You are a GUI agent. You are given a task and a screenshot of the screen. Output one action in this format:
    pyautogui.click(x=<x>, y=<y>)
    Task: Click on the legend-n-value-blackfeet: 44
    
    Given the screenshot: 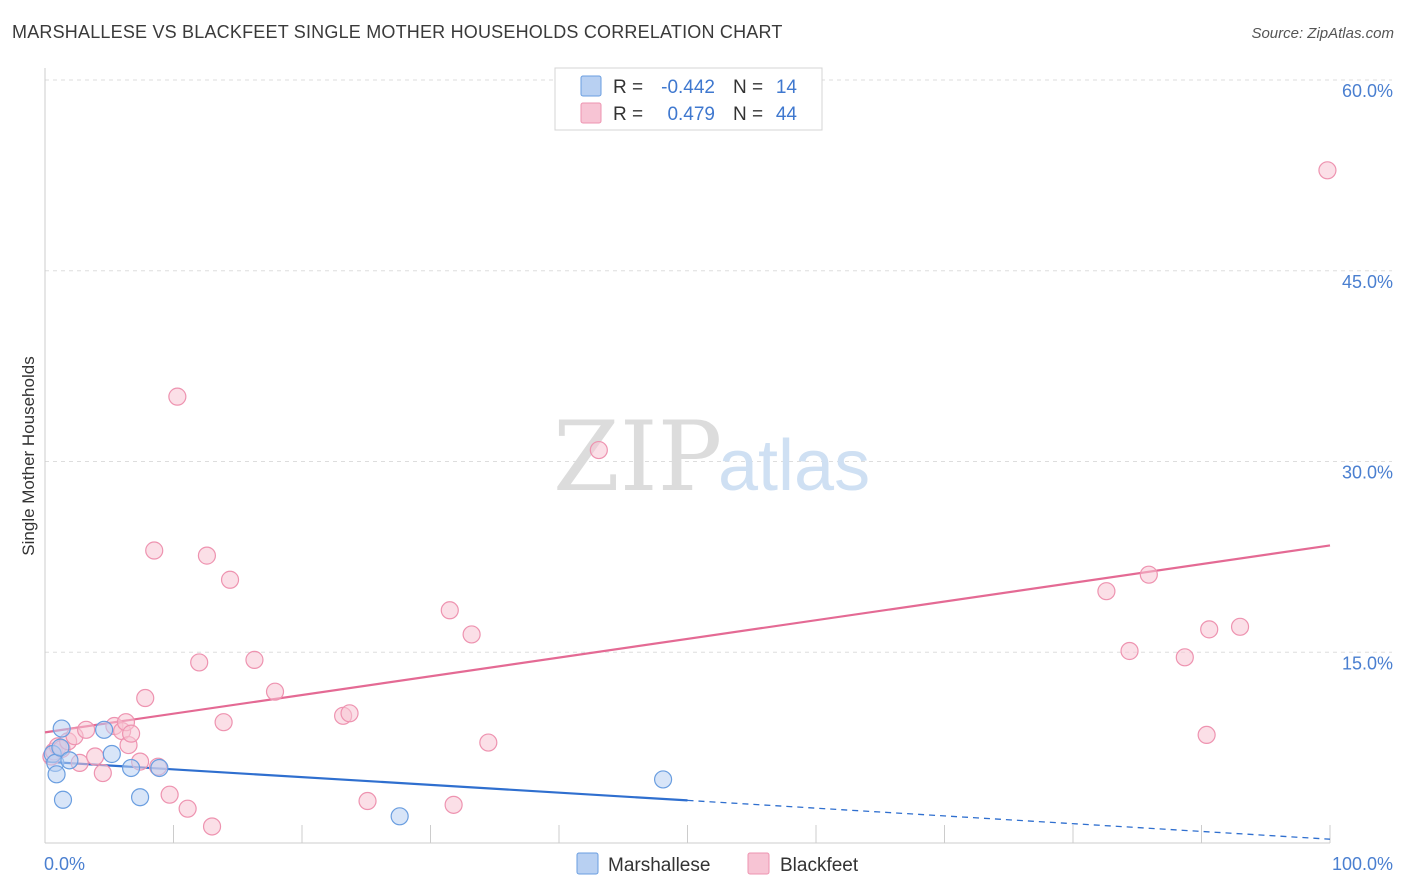 What is the action you would take?
    pyautogui.click(x=787, y=114)
    